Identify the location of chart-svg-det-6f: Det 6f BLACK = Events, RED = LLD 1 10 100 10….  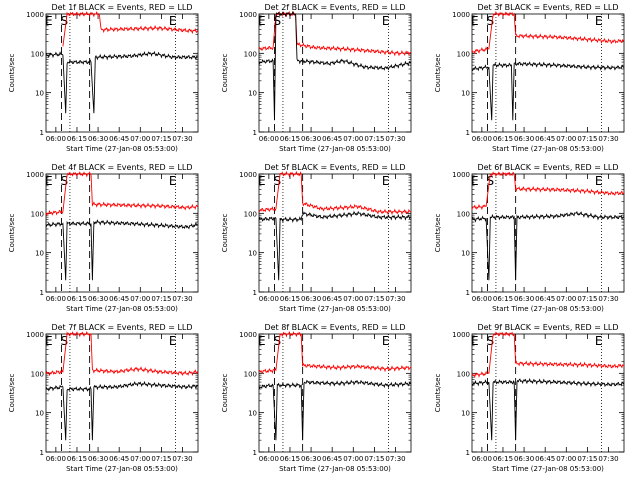
(529, 238).